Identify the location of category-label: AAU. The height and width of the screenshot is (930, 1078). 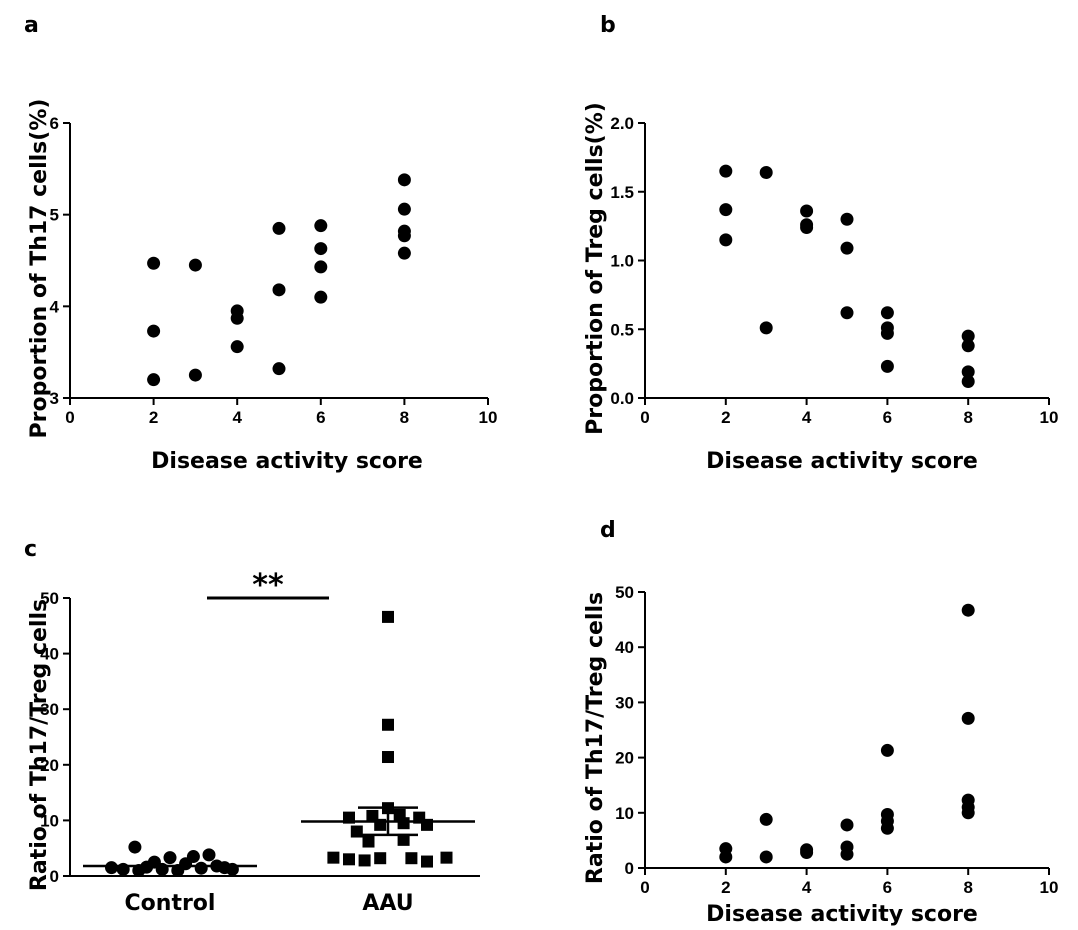
(387, 903).